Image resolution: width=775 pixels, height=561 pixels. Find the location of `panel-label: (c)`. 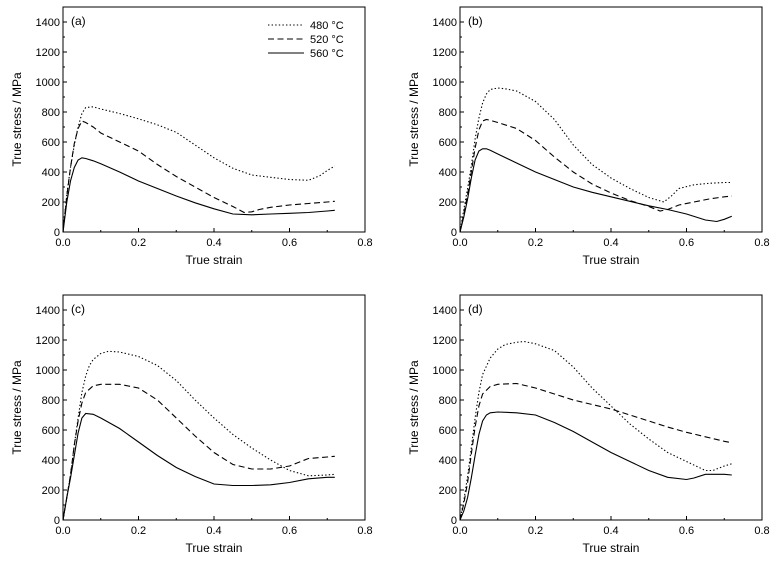

panel-label: (c) is located at coordinates (78, 309).